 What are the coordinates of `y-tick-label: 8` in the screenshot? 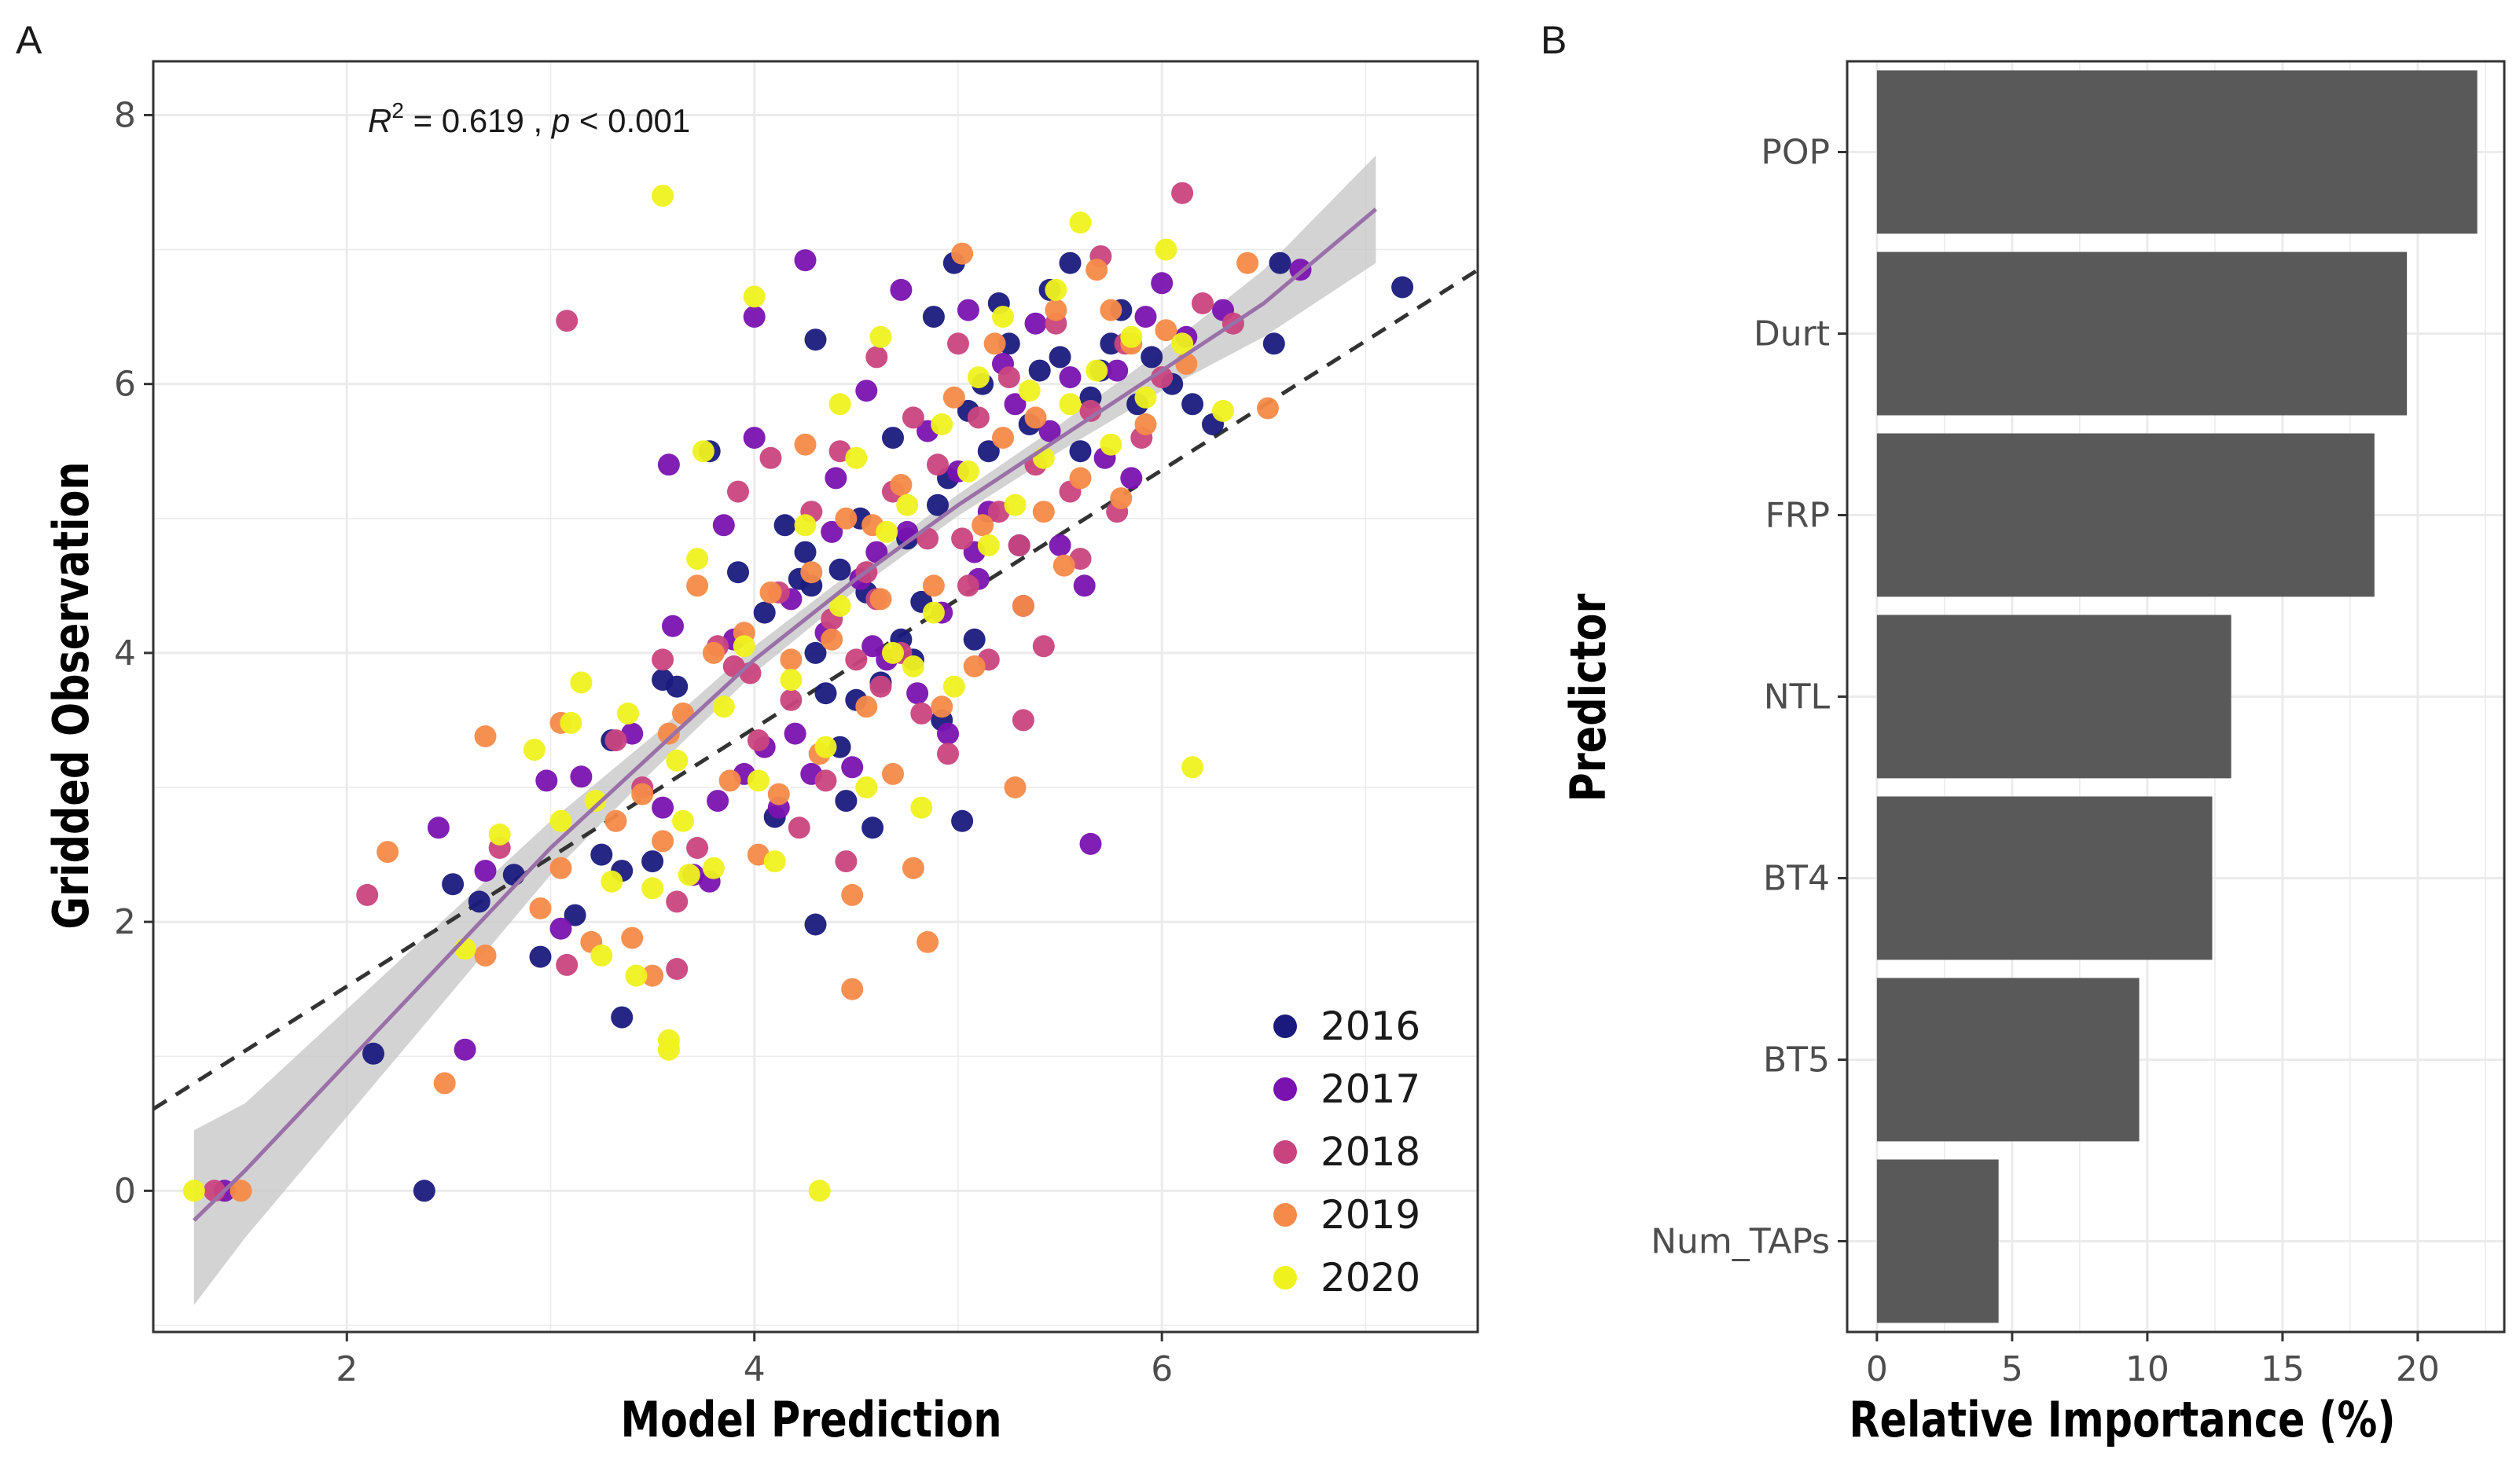 It's located at (125, 115).